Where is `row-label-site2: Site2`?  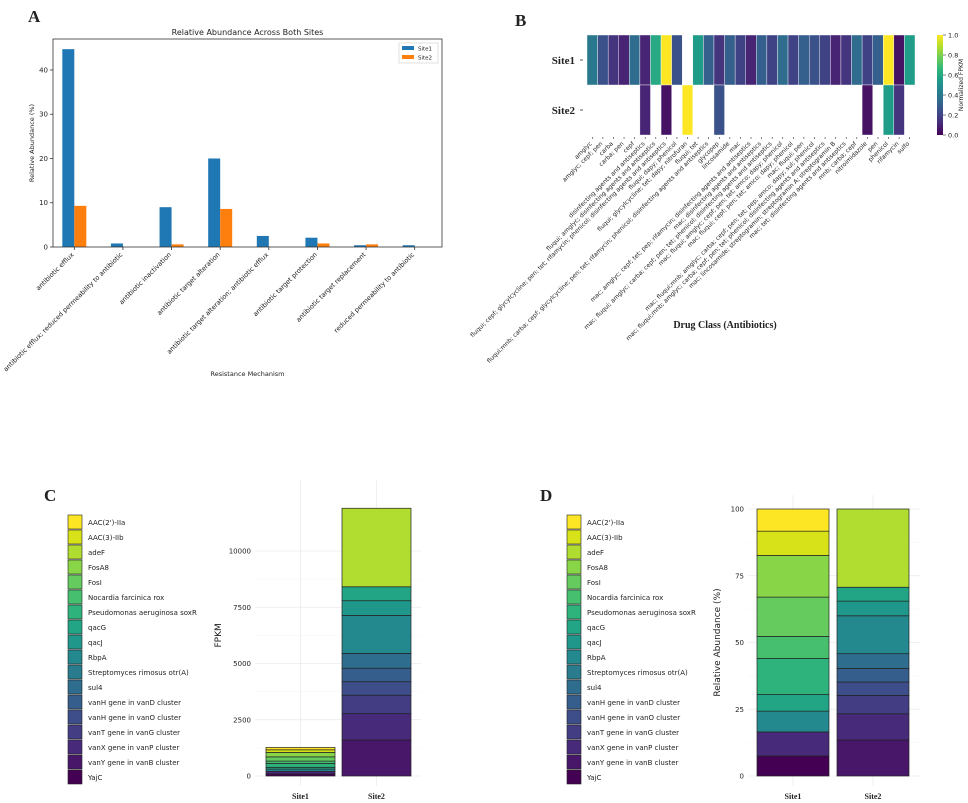
row-label-site2: Site2 is located at coordinates (564, 111).